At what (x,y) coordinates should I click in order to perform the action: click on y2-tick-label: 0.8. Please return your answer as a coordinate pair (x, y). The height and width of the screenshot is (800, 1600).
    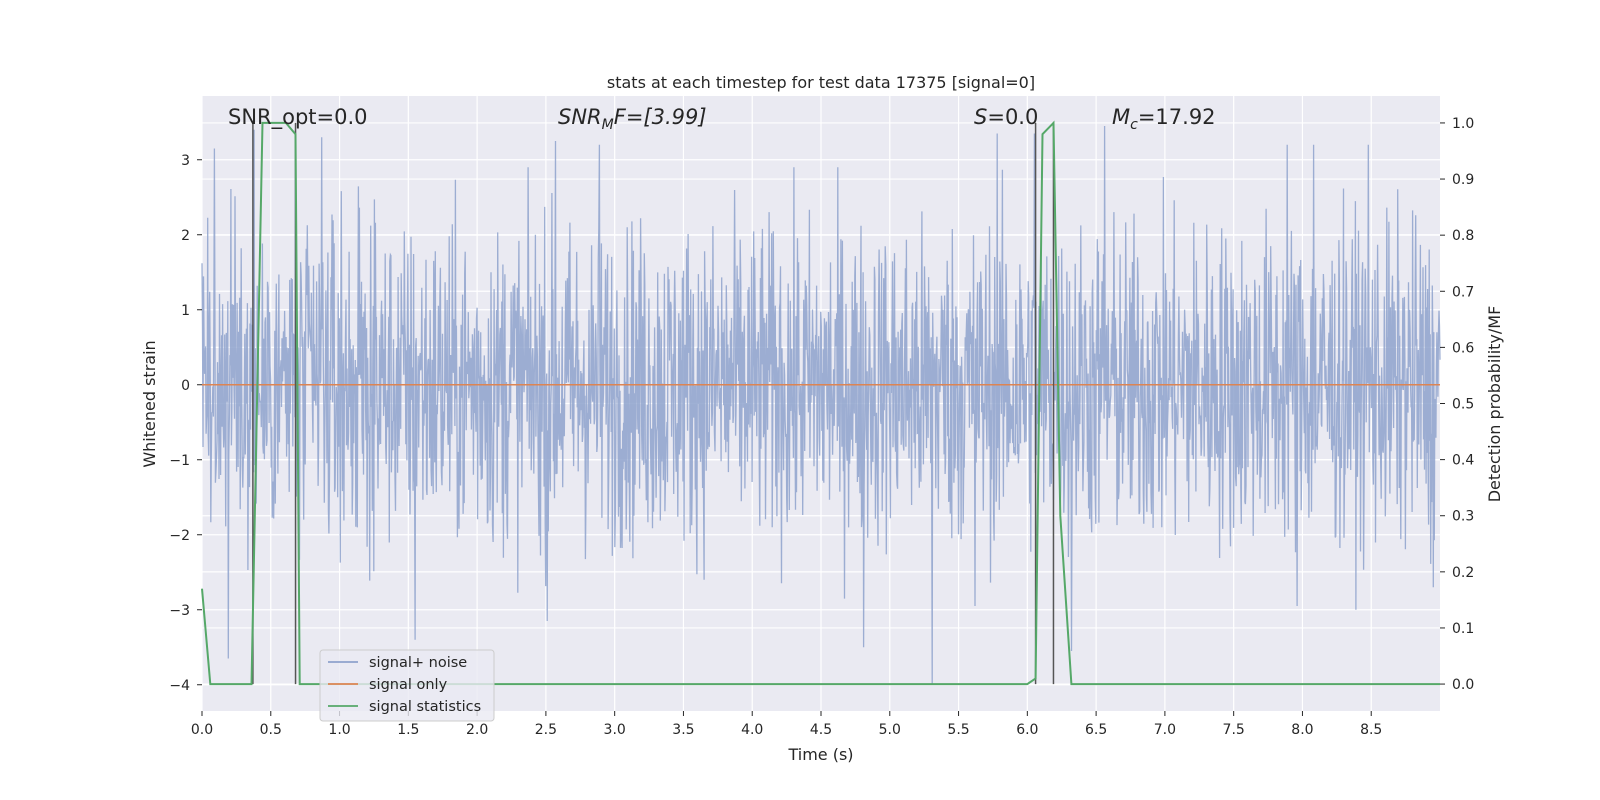
    Looking at the image, I should click on (1463, 236).